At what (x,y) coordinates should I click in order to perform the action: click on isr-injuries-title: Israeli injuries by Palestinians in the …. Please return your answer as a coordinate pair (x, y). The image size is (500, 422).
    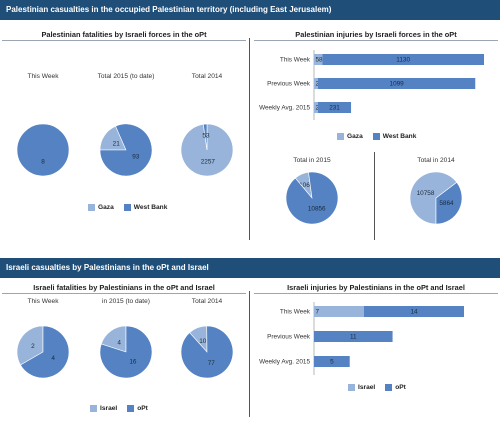
    Looking at the image, I should click on (376, 287).